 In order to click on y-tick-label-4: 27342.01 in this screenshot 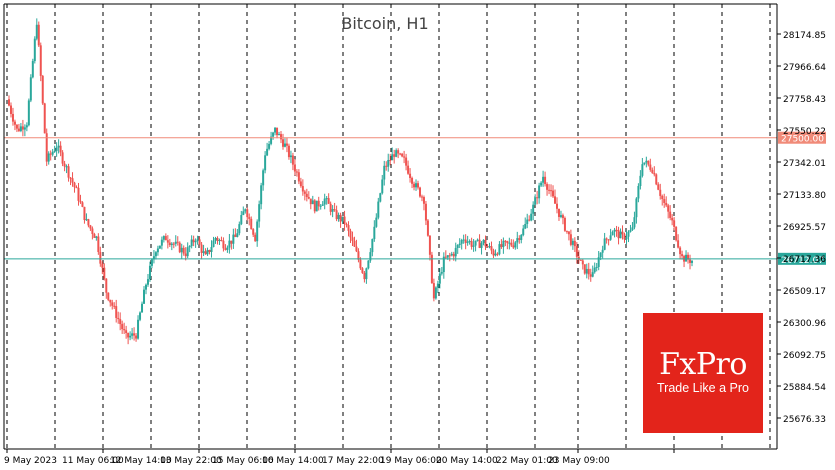, I will do `click(804, 164)`.